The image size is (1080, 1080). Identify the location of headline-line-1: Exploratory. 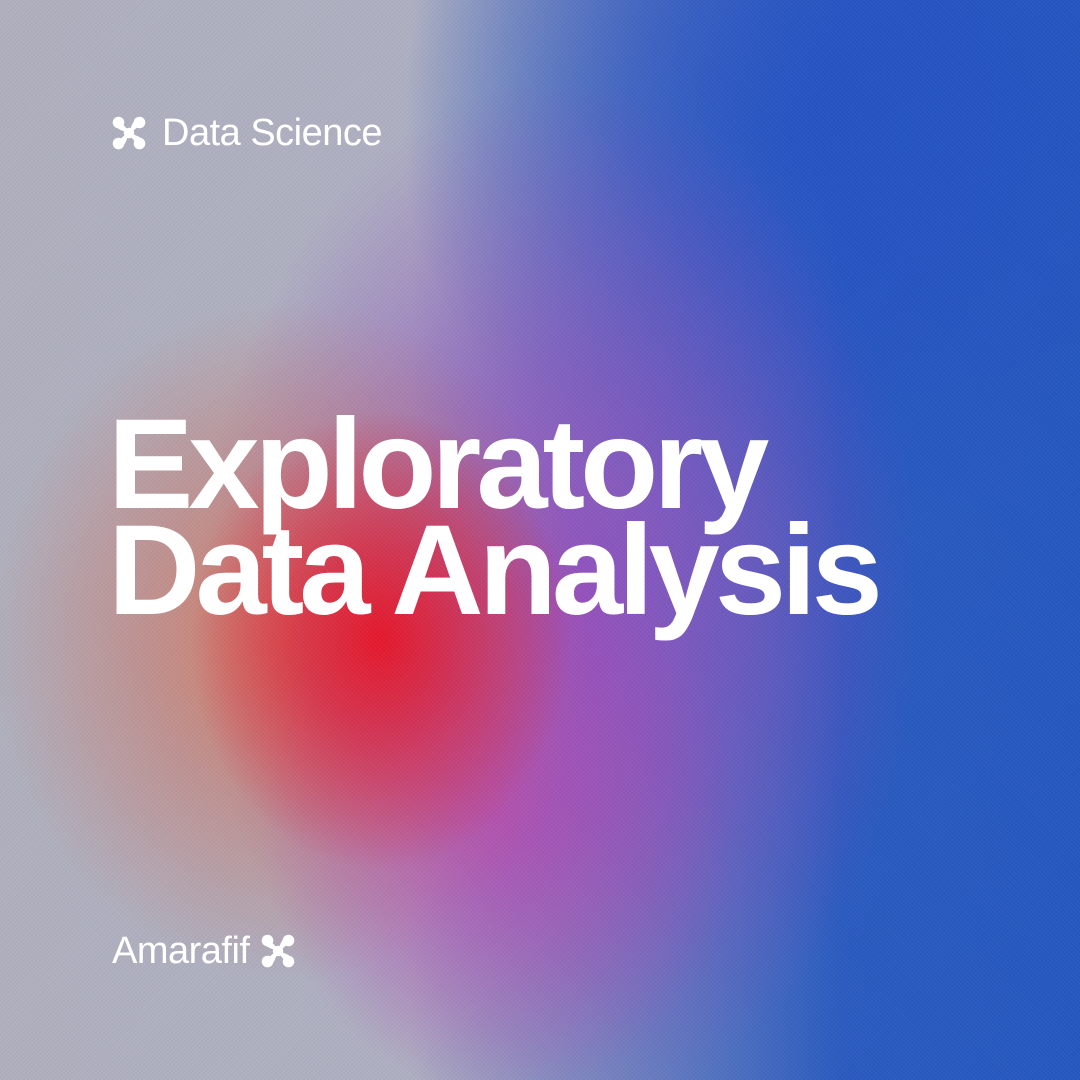
(438, 464).